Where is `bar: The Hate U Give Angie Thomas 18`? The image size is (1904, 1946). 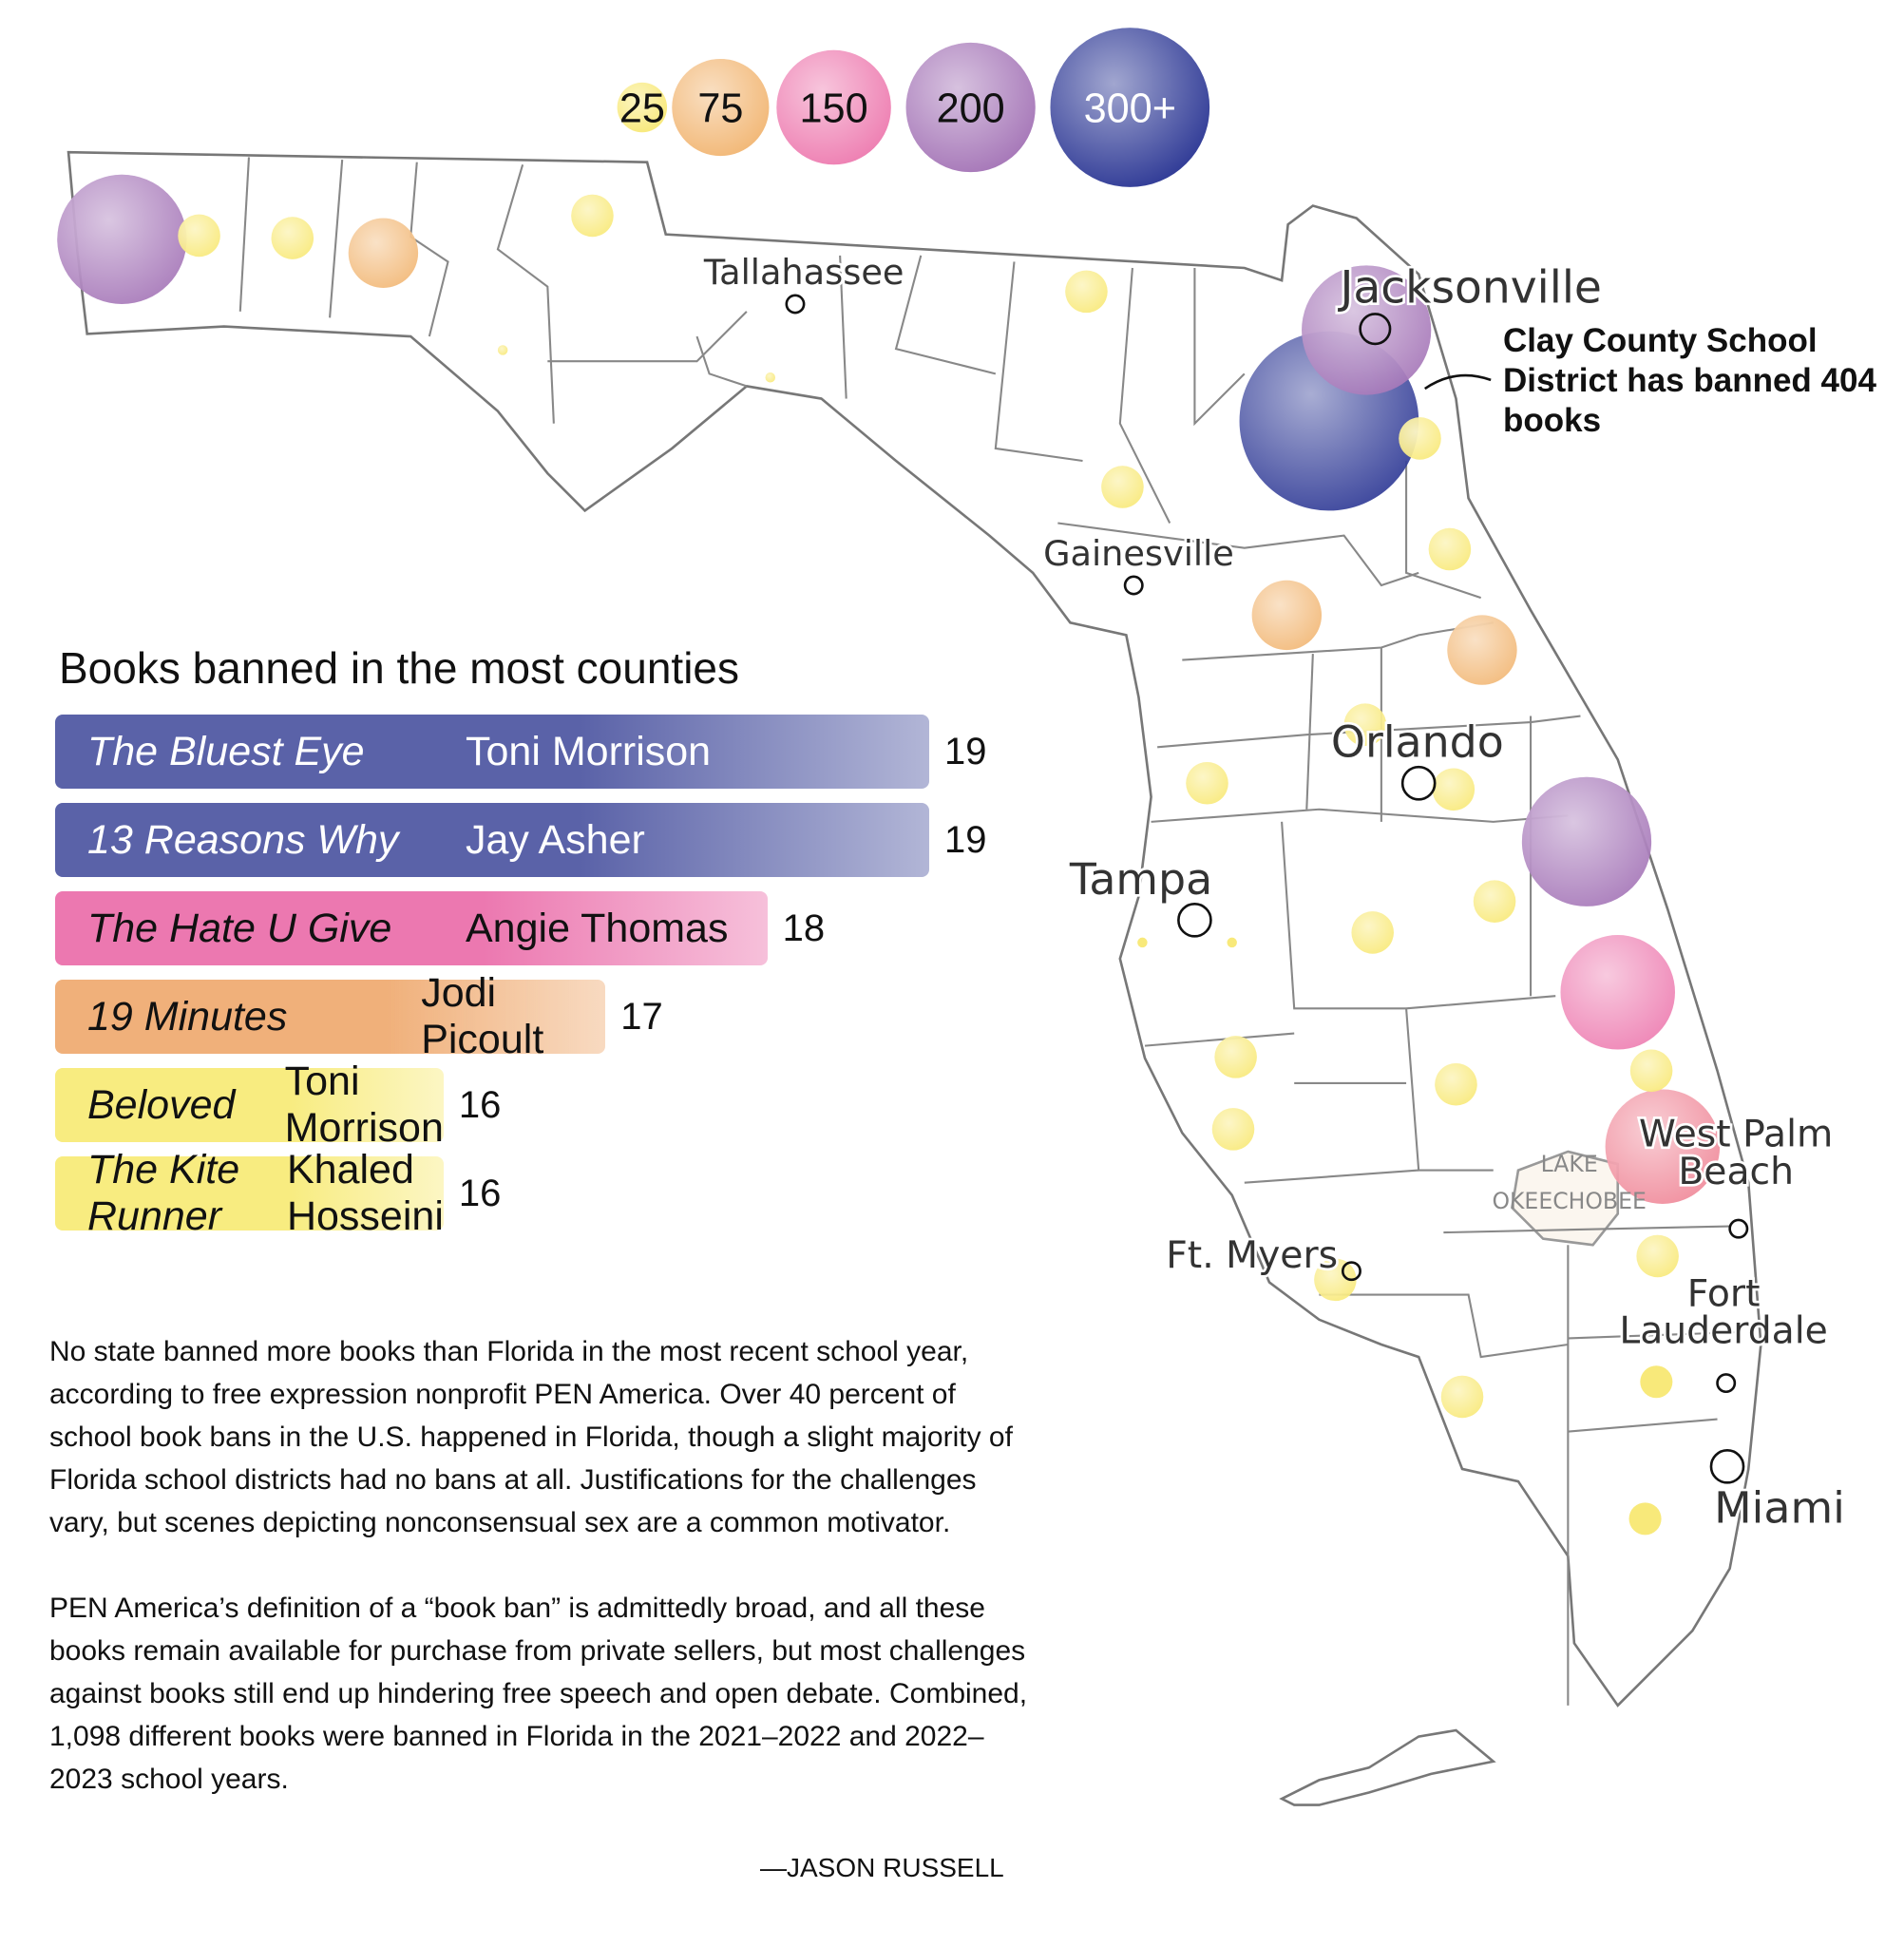
bar: The Hate U Give Angie Thomas 18 is located at coordinates (440, 928).